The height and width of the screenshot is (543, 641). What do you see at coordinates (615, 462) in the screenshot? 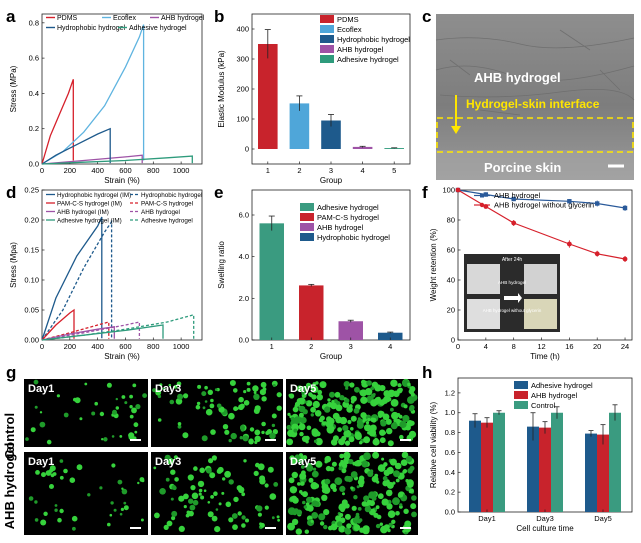
I see `bar-control` at bounding box center [615, 462].